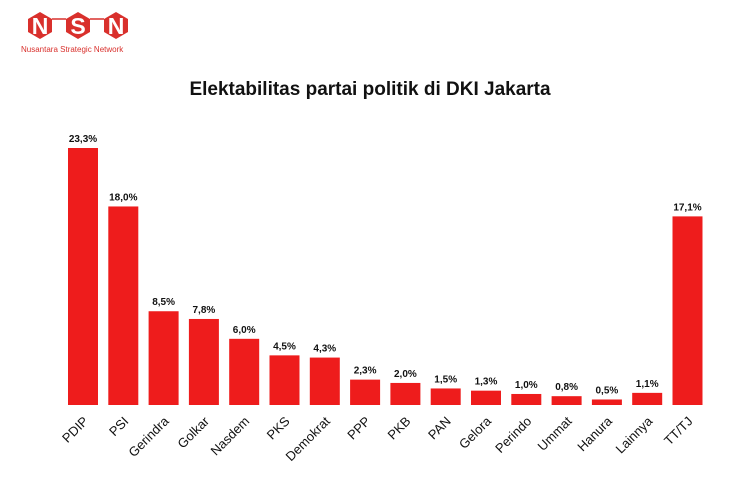  What do you see at coordinates (358, 428) in the screenshot?
I see `category-label: PPP` at bounding box center [358, 428].